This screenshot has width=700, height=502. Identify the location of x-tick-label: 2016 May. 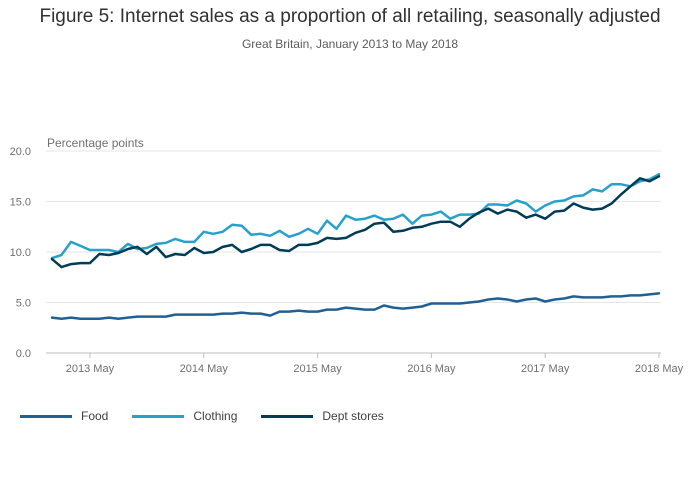
(431, 369).